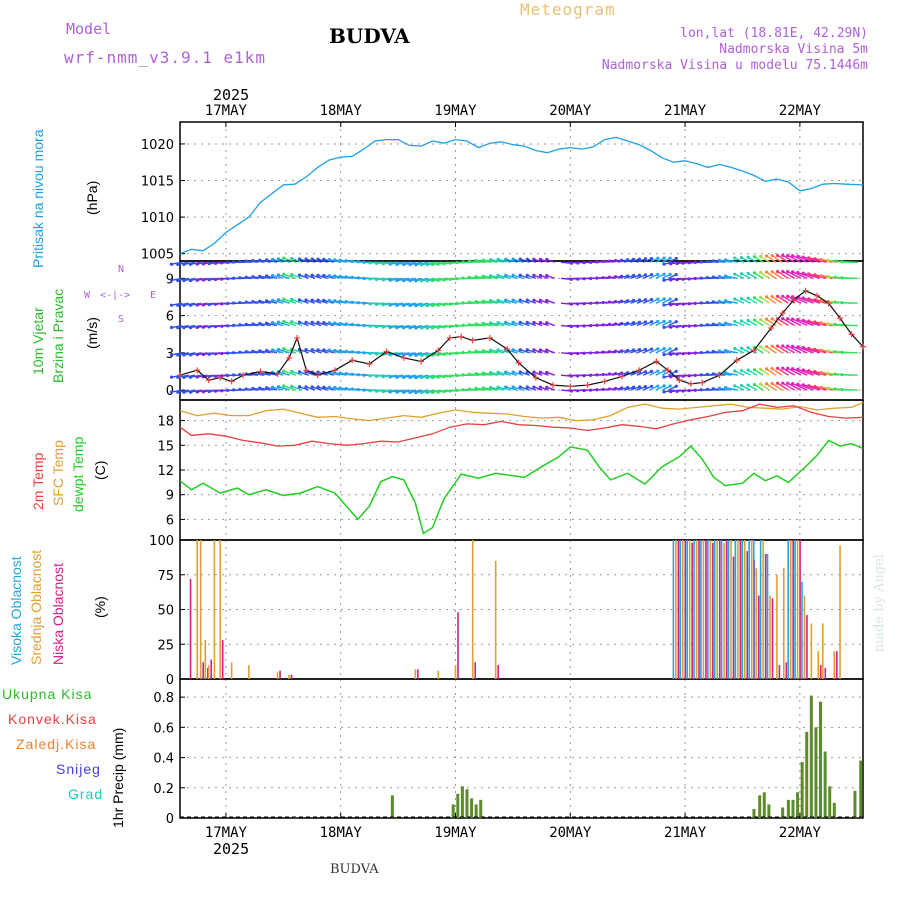  I want to click on conv-precip-label: Konvek.Kisa, so click(52, 719).